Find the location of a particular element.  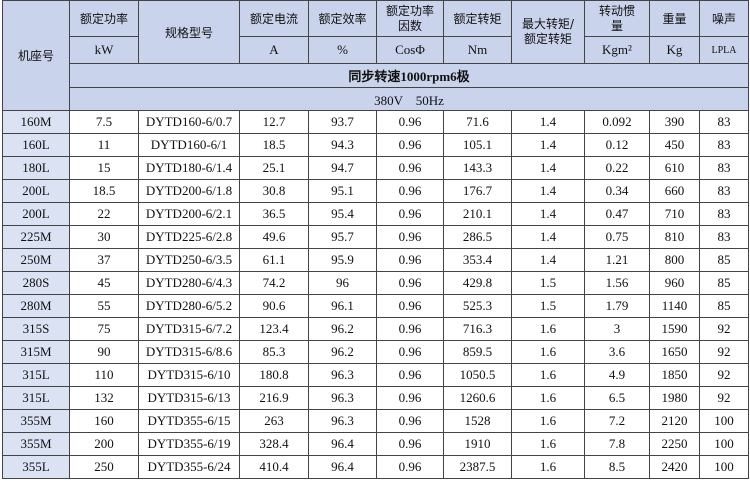

column-header: 额定转矩 is located at coordinates (477, 18).